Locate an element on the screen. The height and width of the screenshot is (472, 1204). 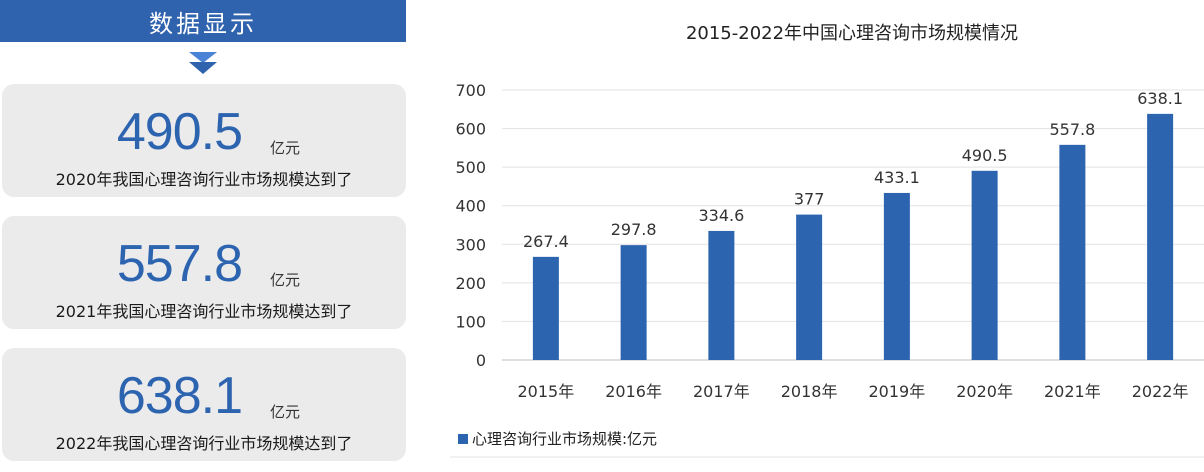
y-tick-label: 0 is located at coordinates (481, 360).